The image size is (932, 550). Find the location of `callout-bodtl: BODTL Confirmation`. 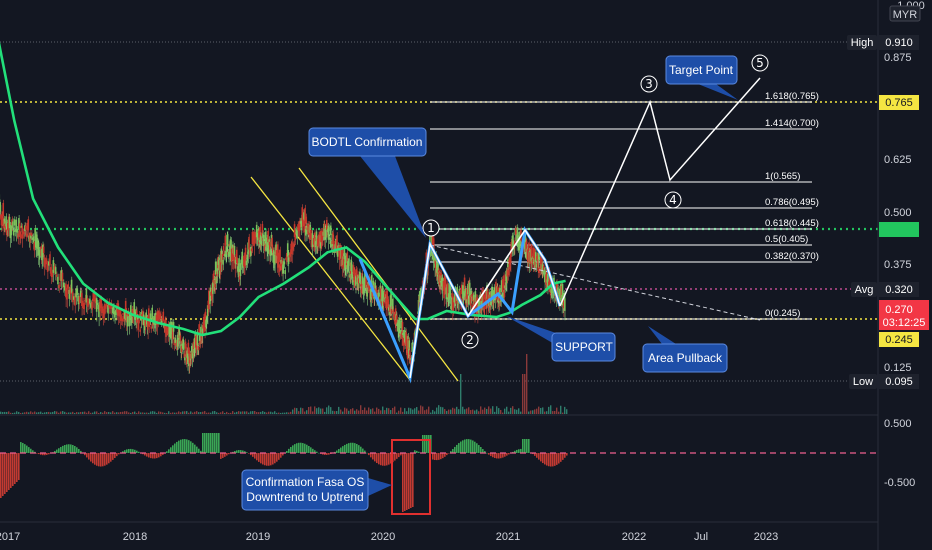

callout-bodtl: BODTL Confirmation is located at coordinates (367, 182).